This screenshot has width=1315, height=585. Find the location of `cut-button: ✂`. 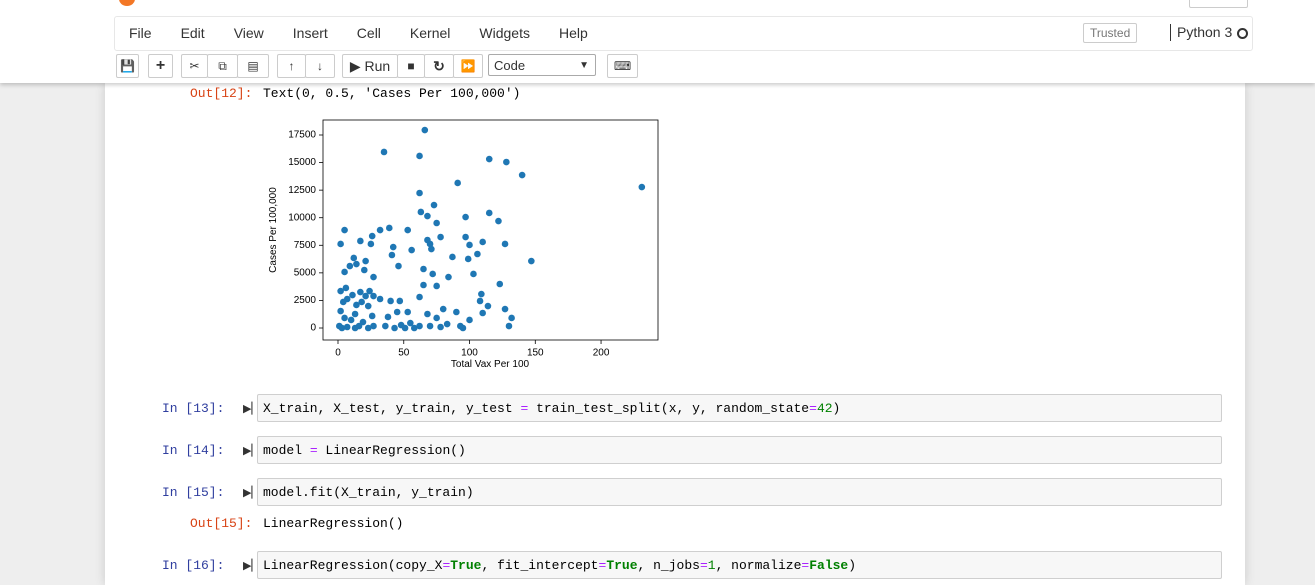

cut-button: ✂ is located at coordinates (194, 66).